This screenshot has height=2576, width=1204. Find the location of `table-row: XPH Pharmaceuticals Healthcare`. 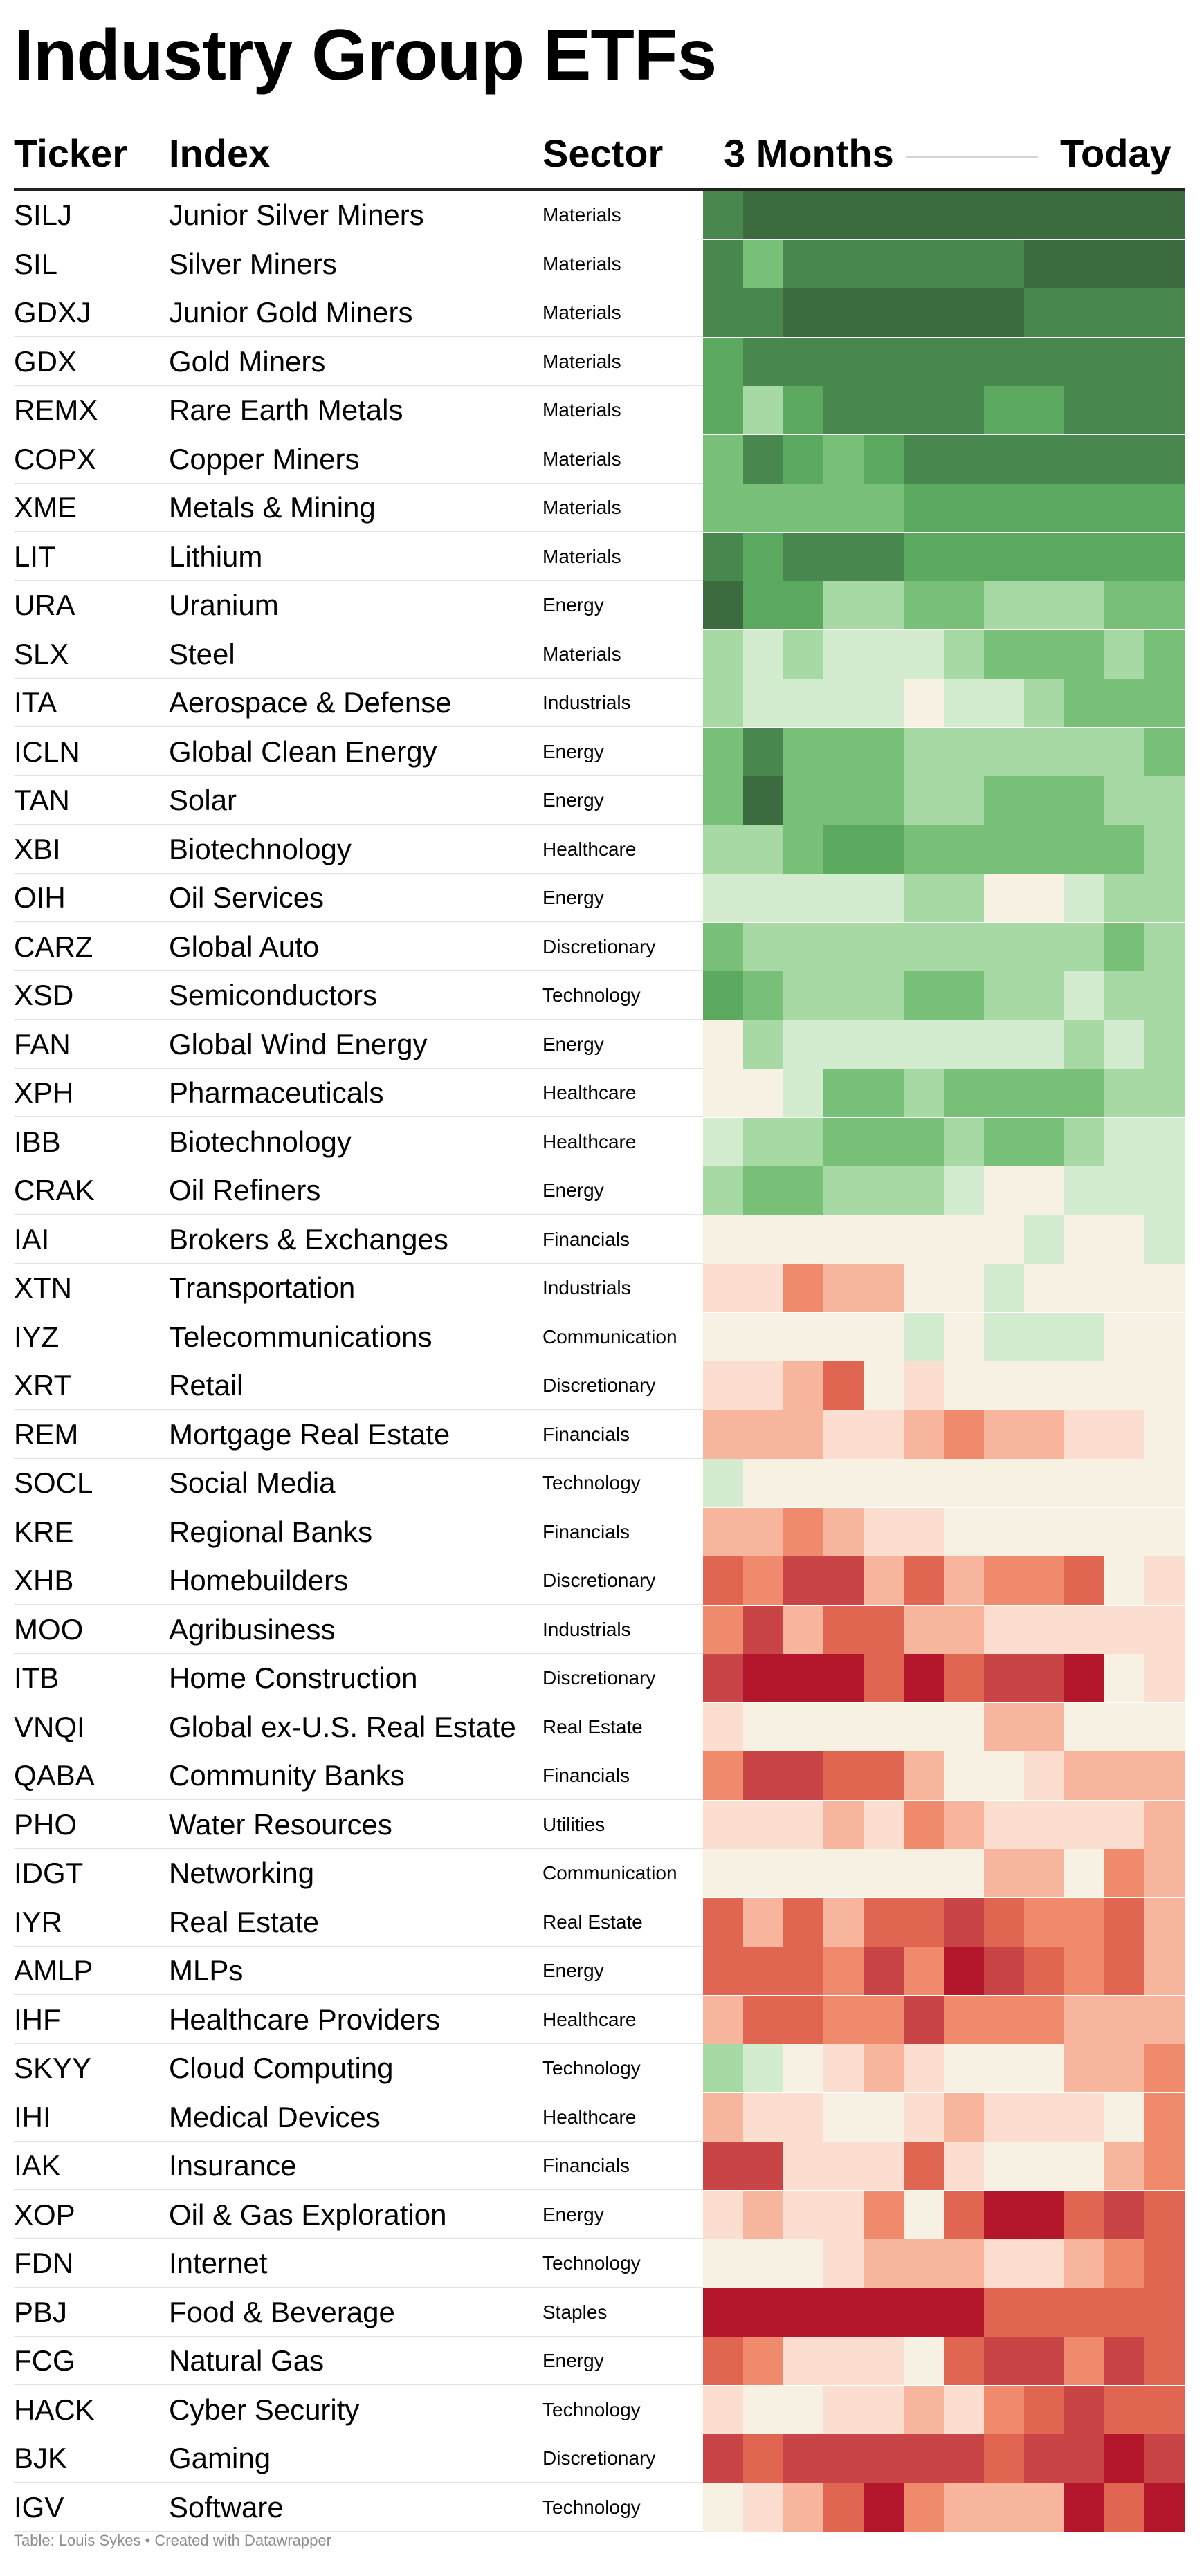

table-row: XPH Pharmaceuticals Healthcare is located at coordinates (599, 1093).